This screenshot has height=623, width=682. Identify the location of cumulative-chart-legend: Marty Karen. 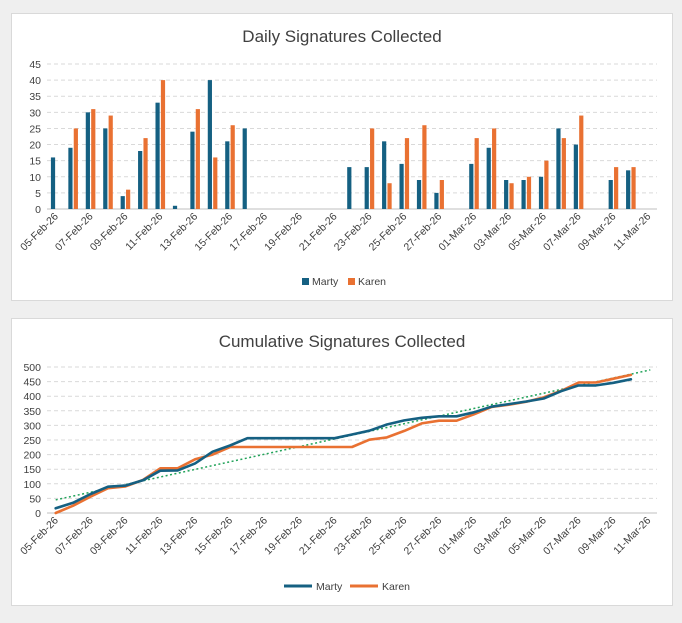
(347, 587).